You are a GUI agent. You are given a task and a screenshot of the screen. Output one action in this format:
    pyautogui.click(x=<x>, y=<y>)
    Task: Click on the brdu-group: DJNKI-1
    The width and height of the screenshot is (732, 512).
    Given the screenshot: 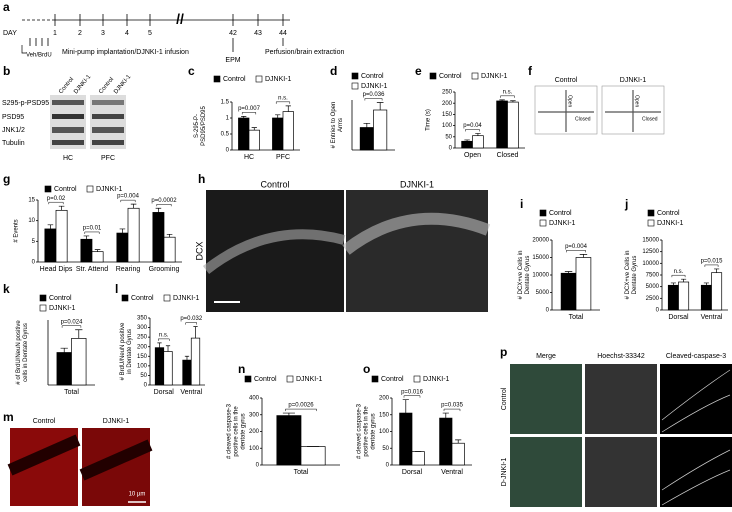 What is the action you would take?
    pyautogui.click(x=116, y=421)
    